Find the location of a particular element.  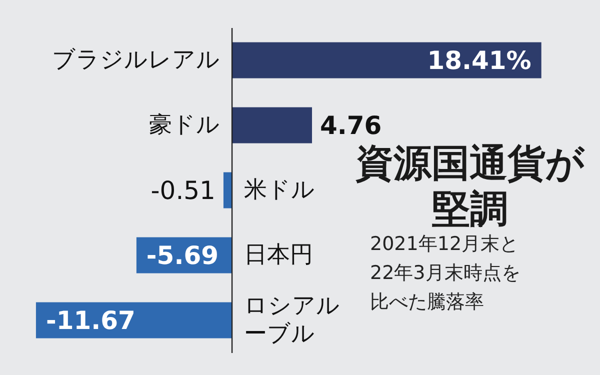

data-label: -0.51 is located at coordinates (183, 190).